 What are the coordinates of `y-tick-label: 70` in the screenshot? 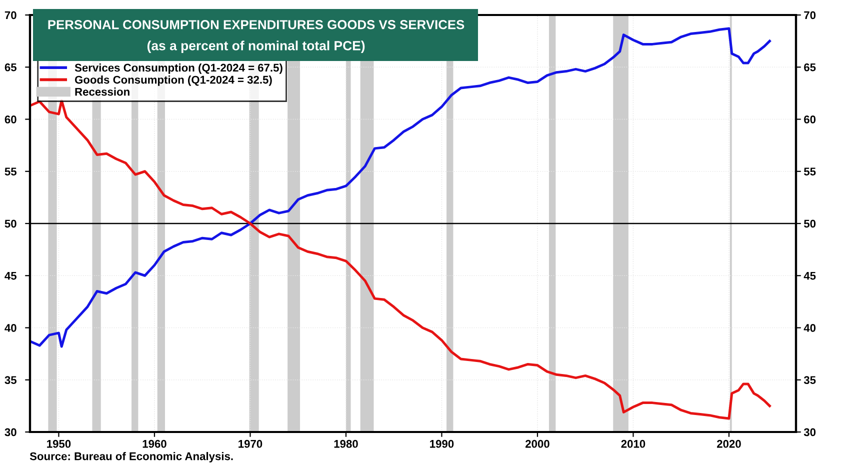 It's located at (10, 15).